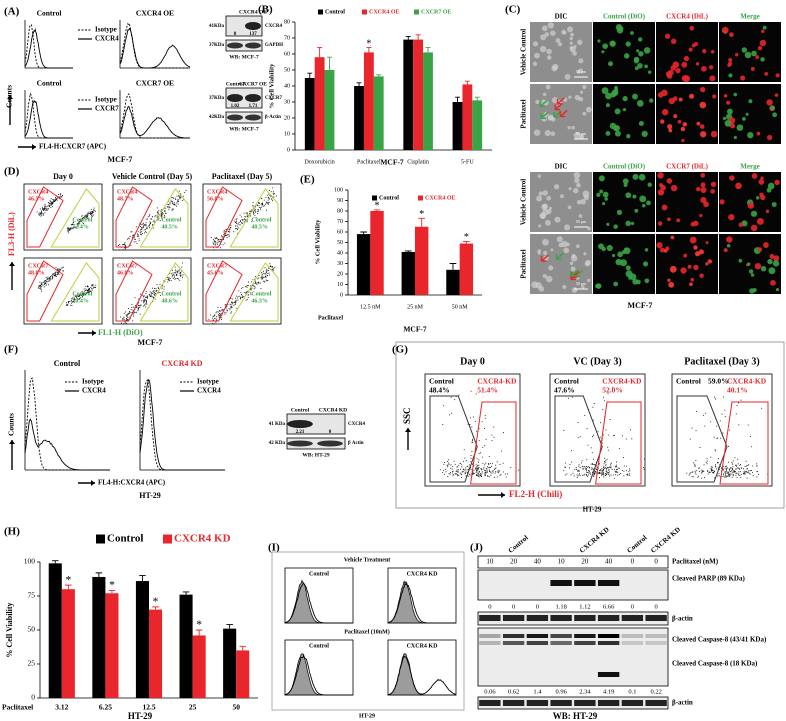  What do you see at coordinates (202, 539) in the screenshot?
I see `legend-label: CXCR4 KD` at bounding box center [202, 539].